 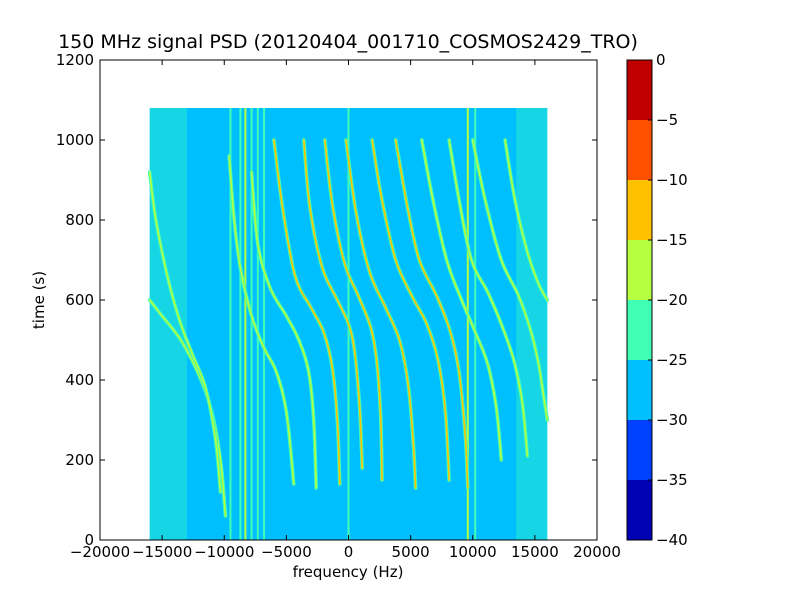 I want to click on y-tick-label: 600, so click(x=79, y=300).